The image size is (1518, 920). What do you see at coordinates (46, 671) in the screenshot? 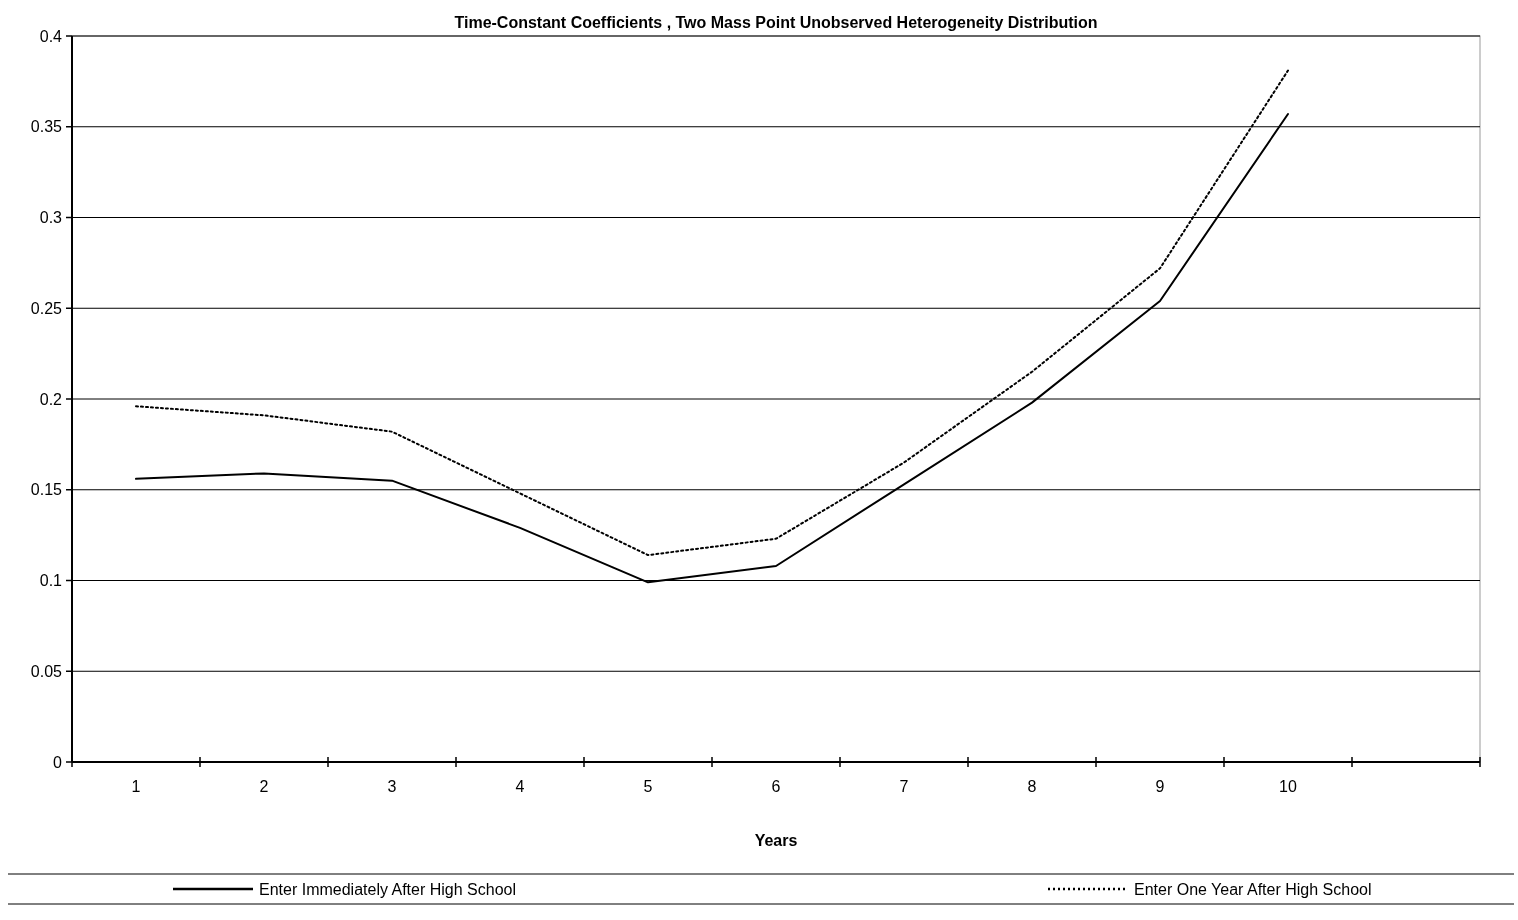
I see `y-tick-label: 0.05` at bounding box center [46, 671].